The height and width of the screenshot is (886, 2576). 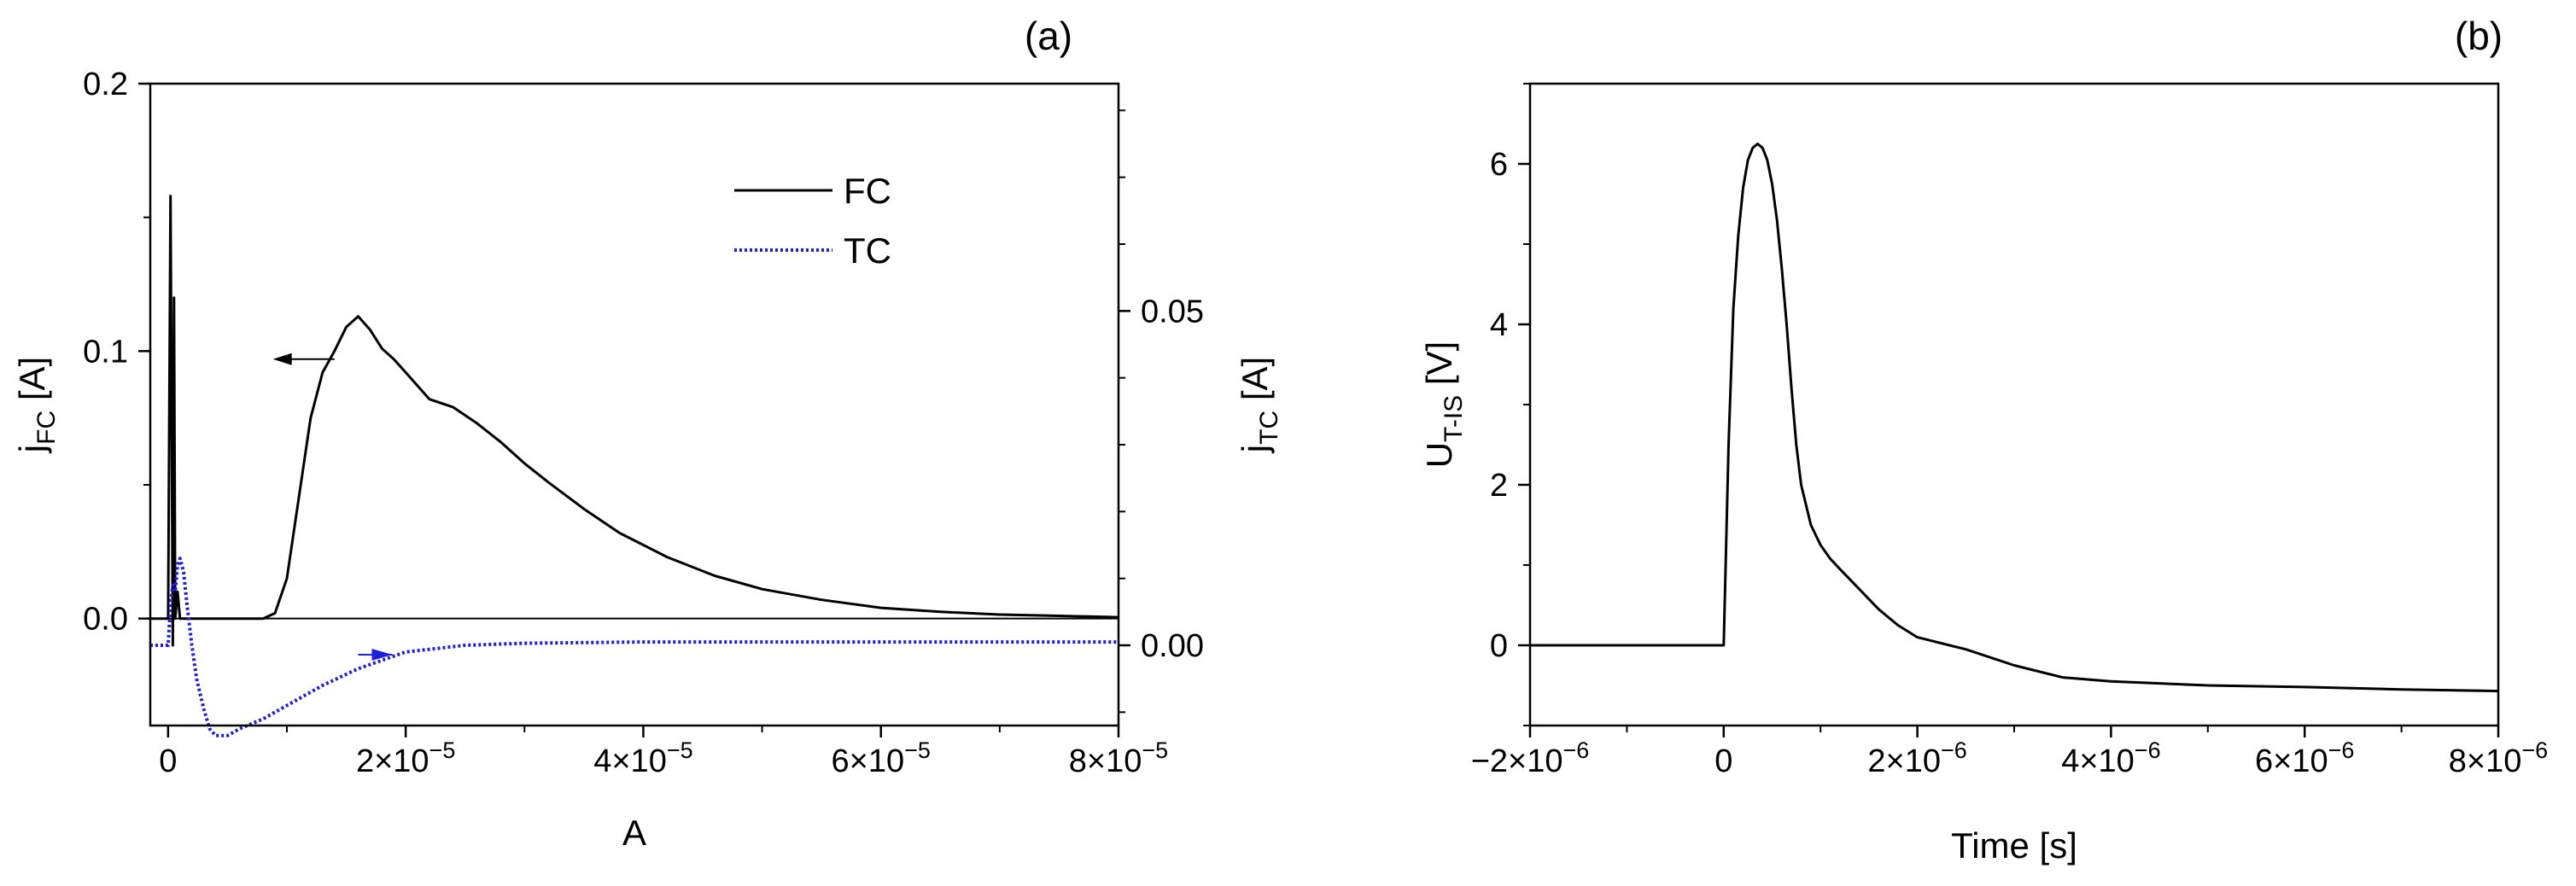 I want to click on ylabel-left-unit: [A], so click(x=32, y=384).